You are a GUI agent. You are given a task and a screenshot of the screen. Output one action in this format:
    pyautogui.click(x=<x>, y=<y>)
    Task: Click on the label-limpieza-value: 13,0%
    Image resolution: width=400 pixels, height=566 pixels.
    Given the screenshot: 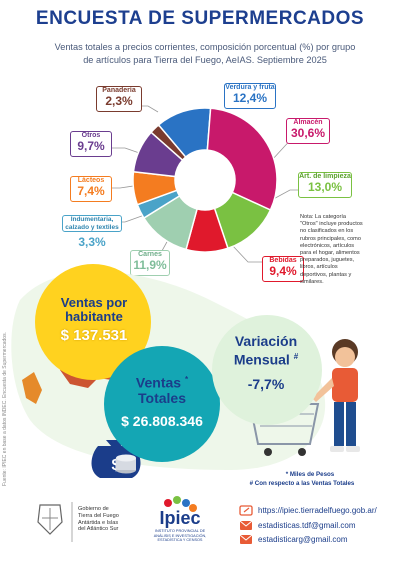 What is the action you would take?
    pyautogui.click(x=325, y=187)
    